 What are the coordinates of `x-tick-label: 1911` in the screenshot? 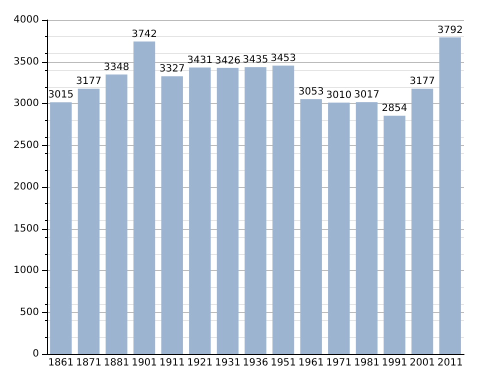 It's located at (172, 363).